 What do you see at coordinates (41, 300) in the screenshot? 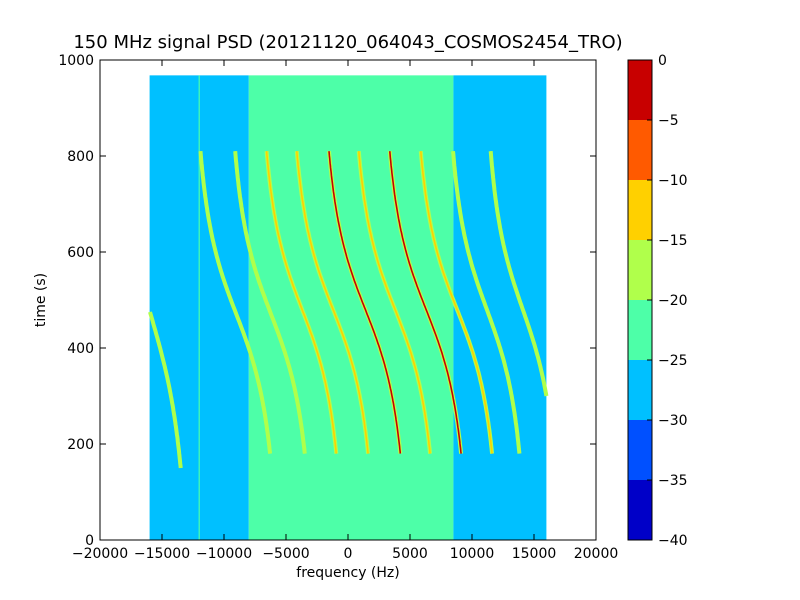
I see `y-axis-label: time (s)` at bounding box center [41, 300].